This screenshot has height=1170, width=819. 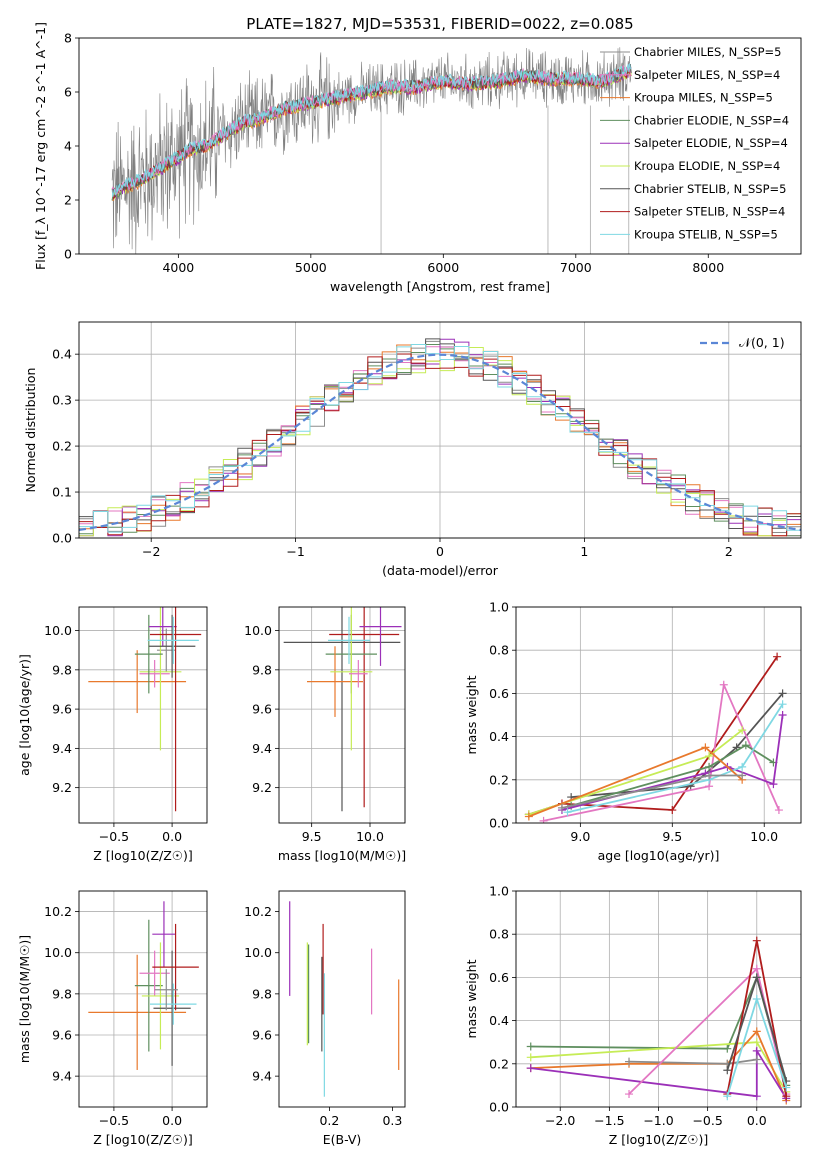 I want to click on x-tick-label: 6000, so click(x=443, y=267).